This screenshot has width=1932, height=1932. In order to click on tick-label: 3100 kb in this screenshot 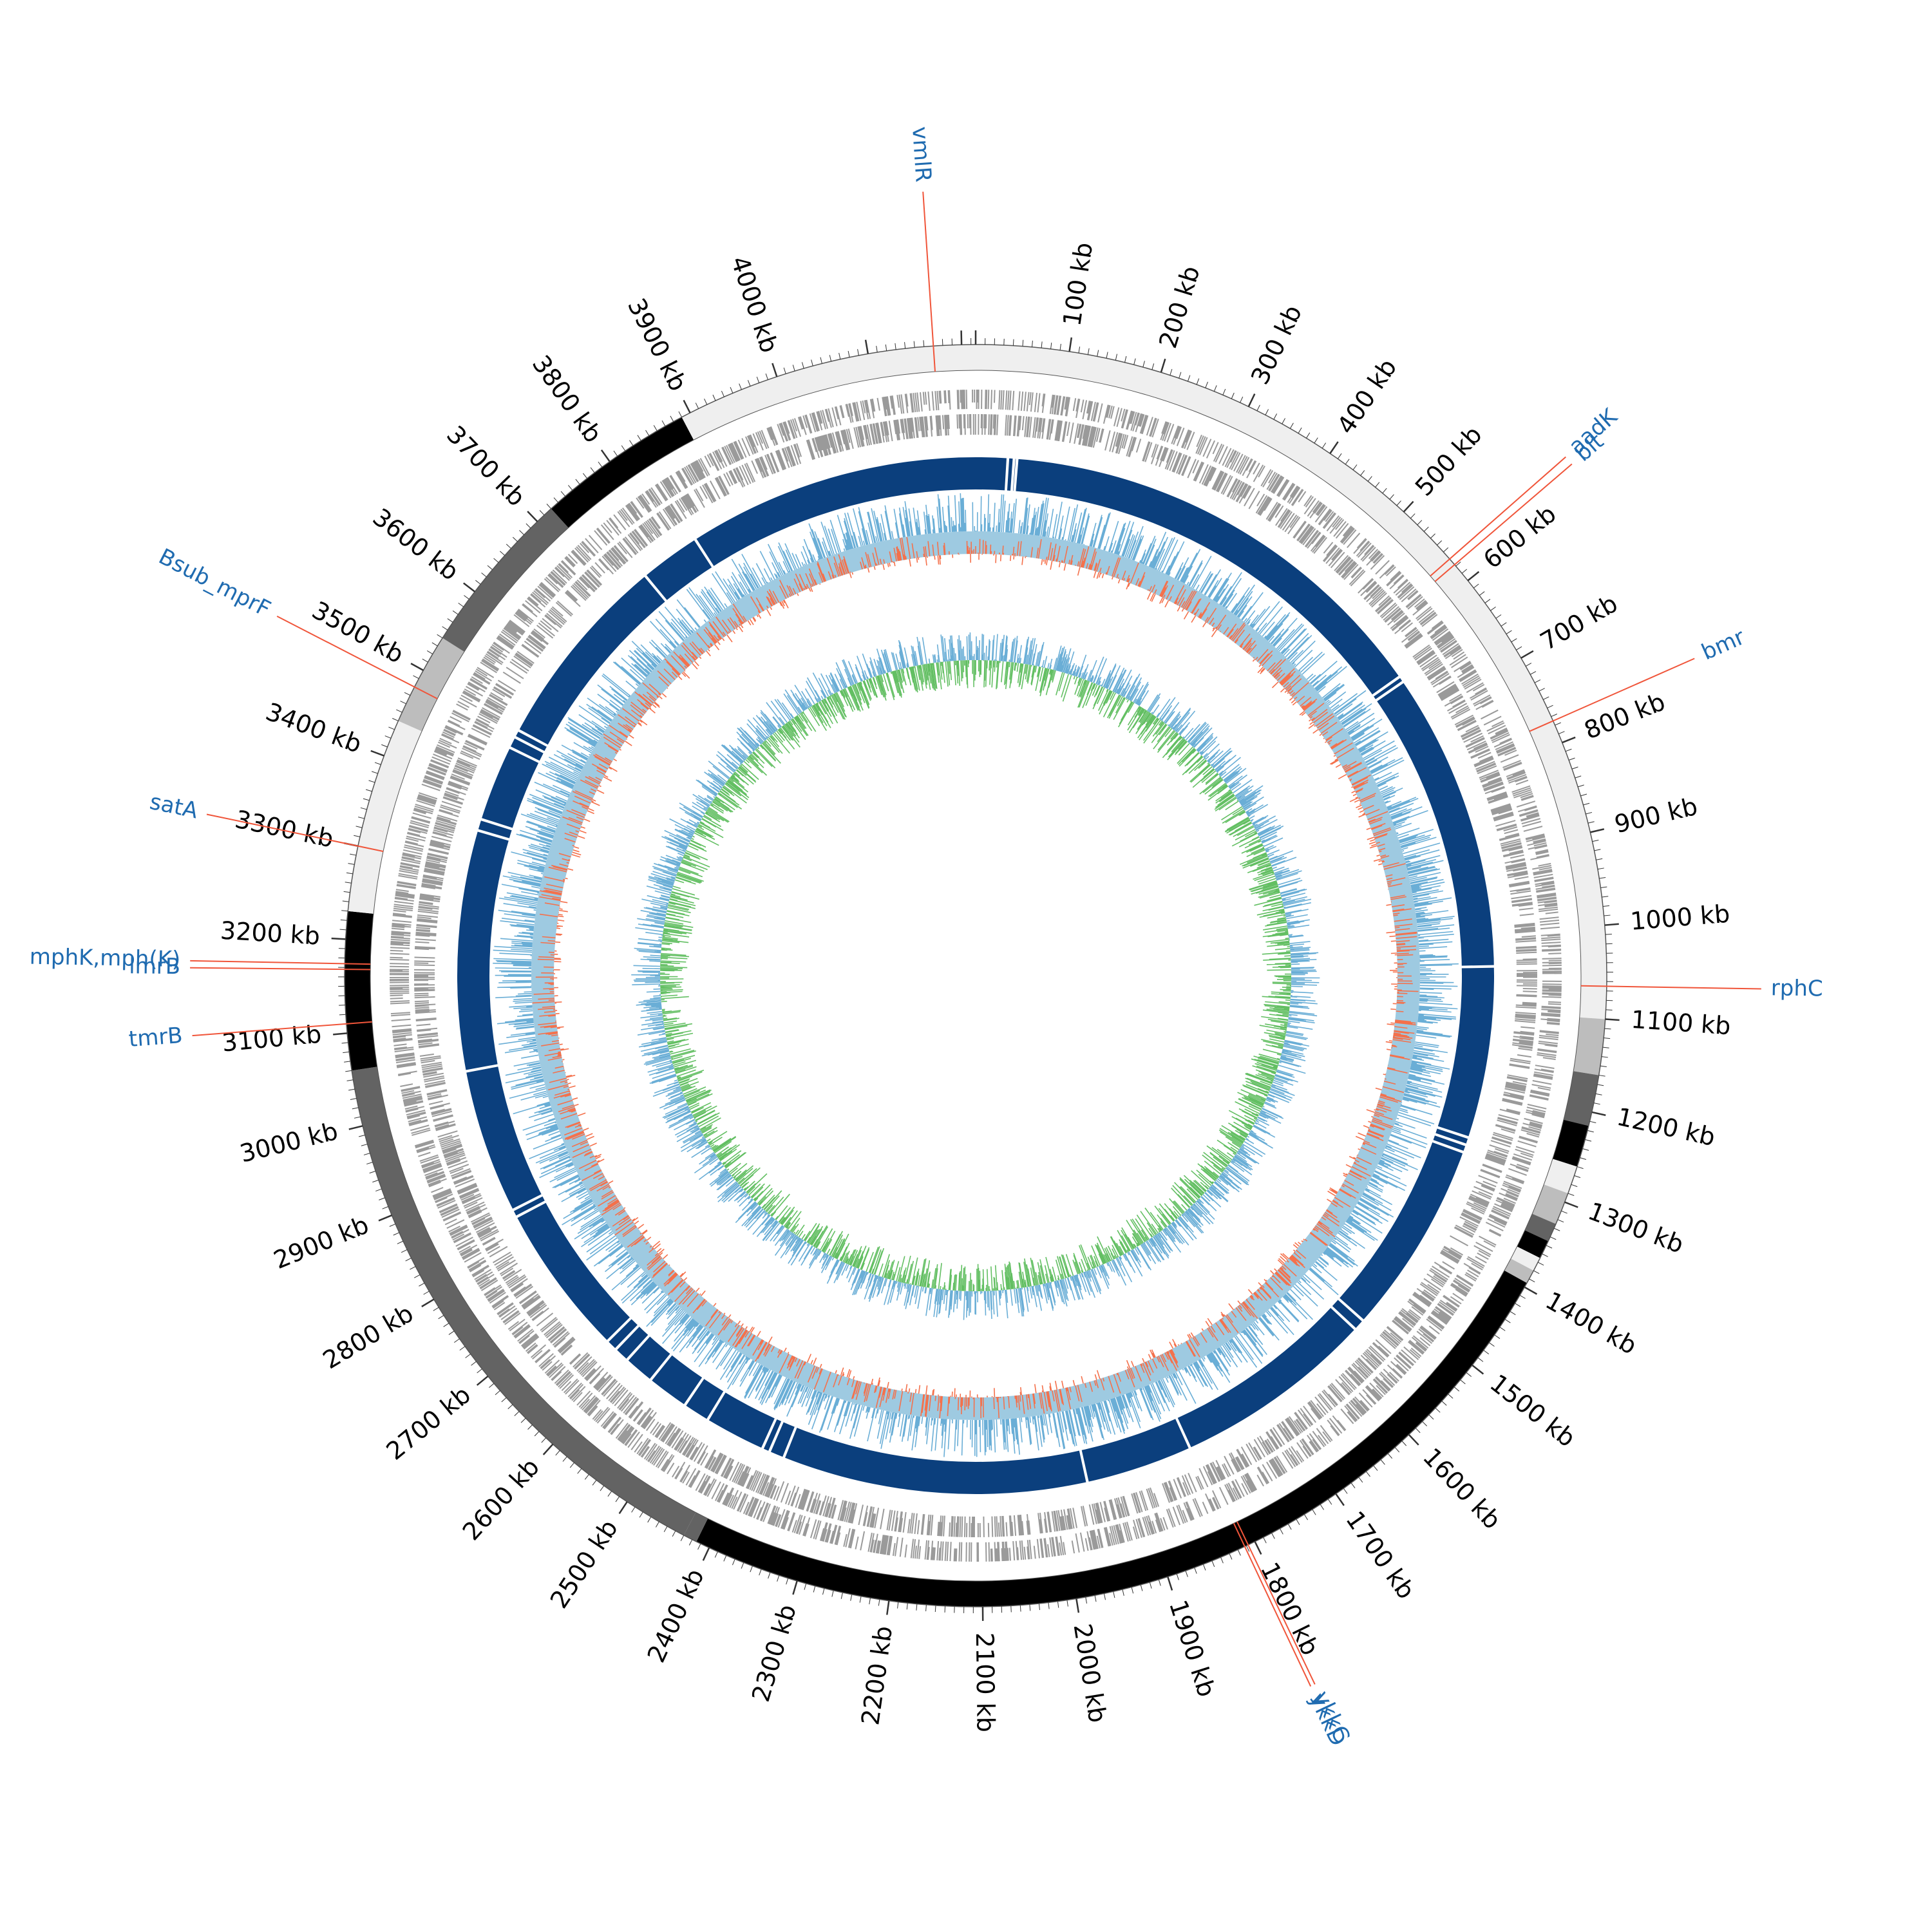, I will do `click(272, 1038)`.